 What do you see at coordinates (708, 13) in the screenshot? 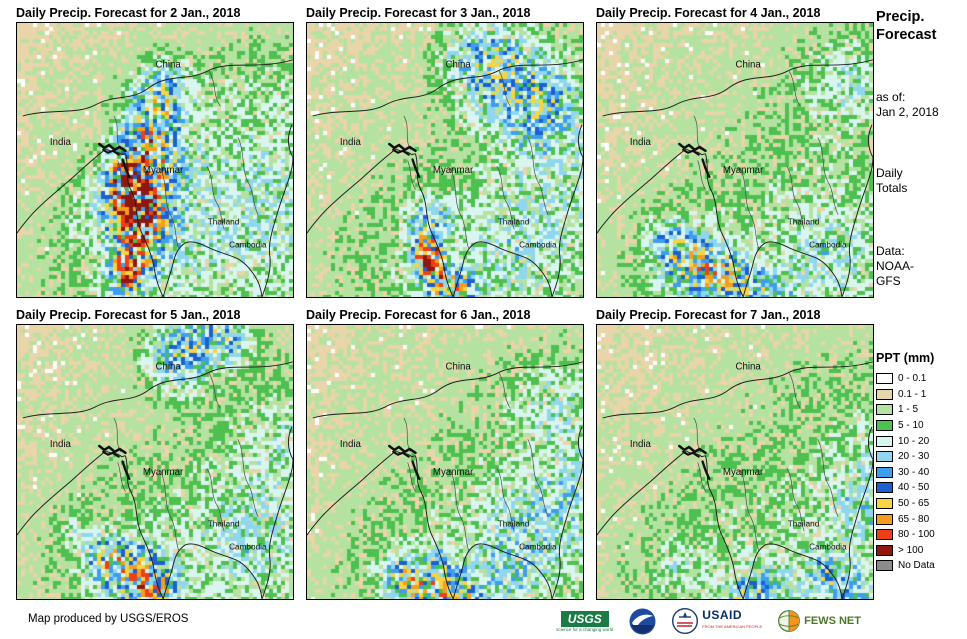
I see `panel-title: Daily Precip. Forecast for 4 Jan., 2018` at bounding box center [708, 13].